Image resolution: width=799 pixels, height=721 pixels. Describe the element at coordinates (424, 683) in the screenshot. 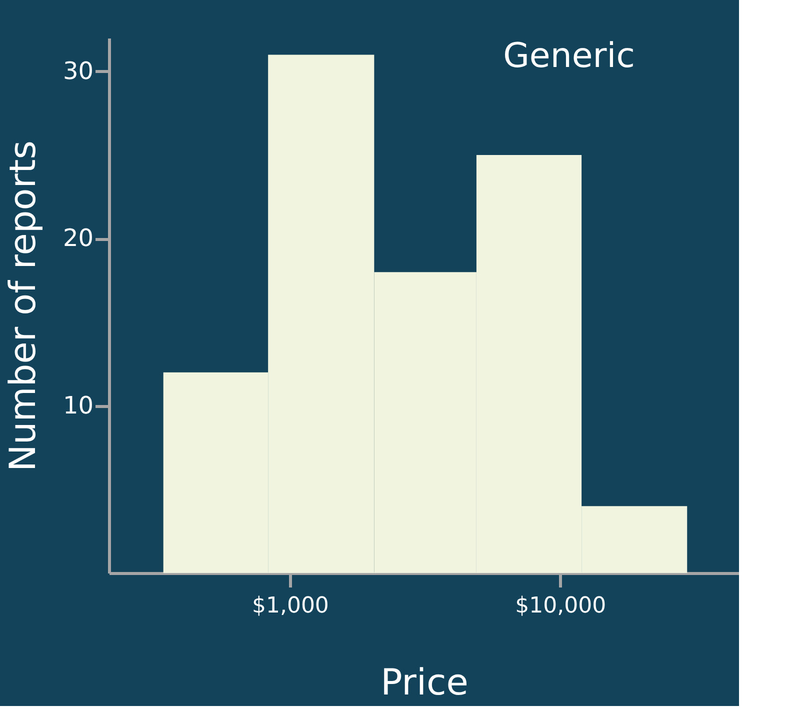

I see `x-axis-title: Price` at that location.